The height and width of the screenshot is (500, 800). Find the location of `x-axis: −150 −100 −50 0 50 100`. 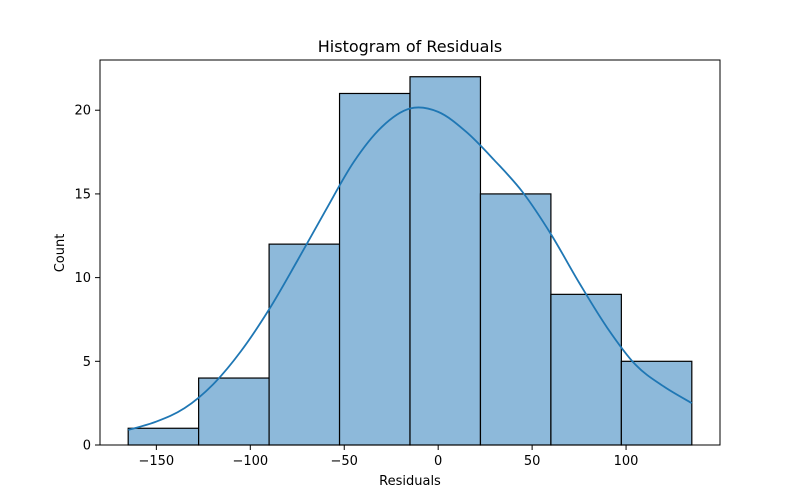

x-axis: −150 −100 −50 0 50 100 is located at coordinates (389, 457).